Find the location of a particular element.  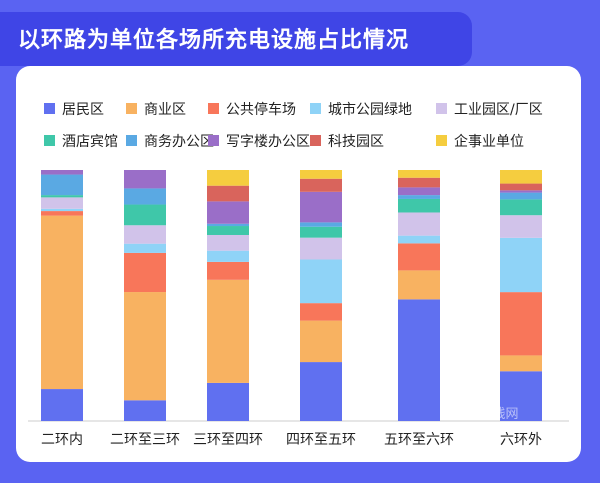

legend-item: 酒店宾馆 is located at coordinates (81, 142).